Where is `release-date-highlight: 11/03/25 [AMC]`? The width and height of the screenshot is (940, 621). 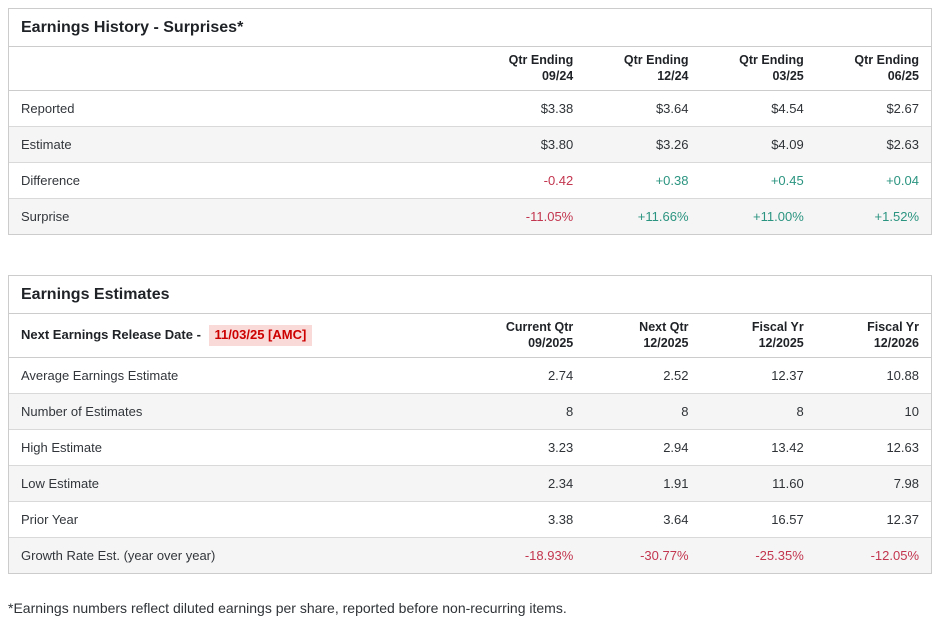
release-date-highlight: 11/03/25 [AMC] is located at coordinates (260, 335).